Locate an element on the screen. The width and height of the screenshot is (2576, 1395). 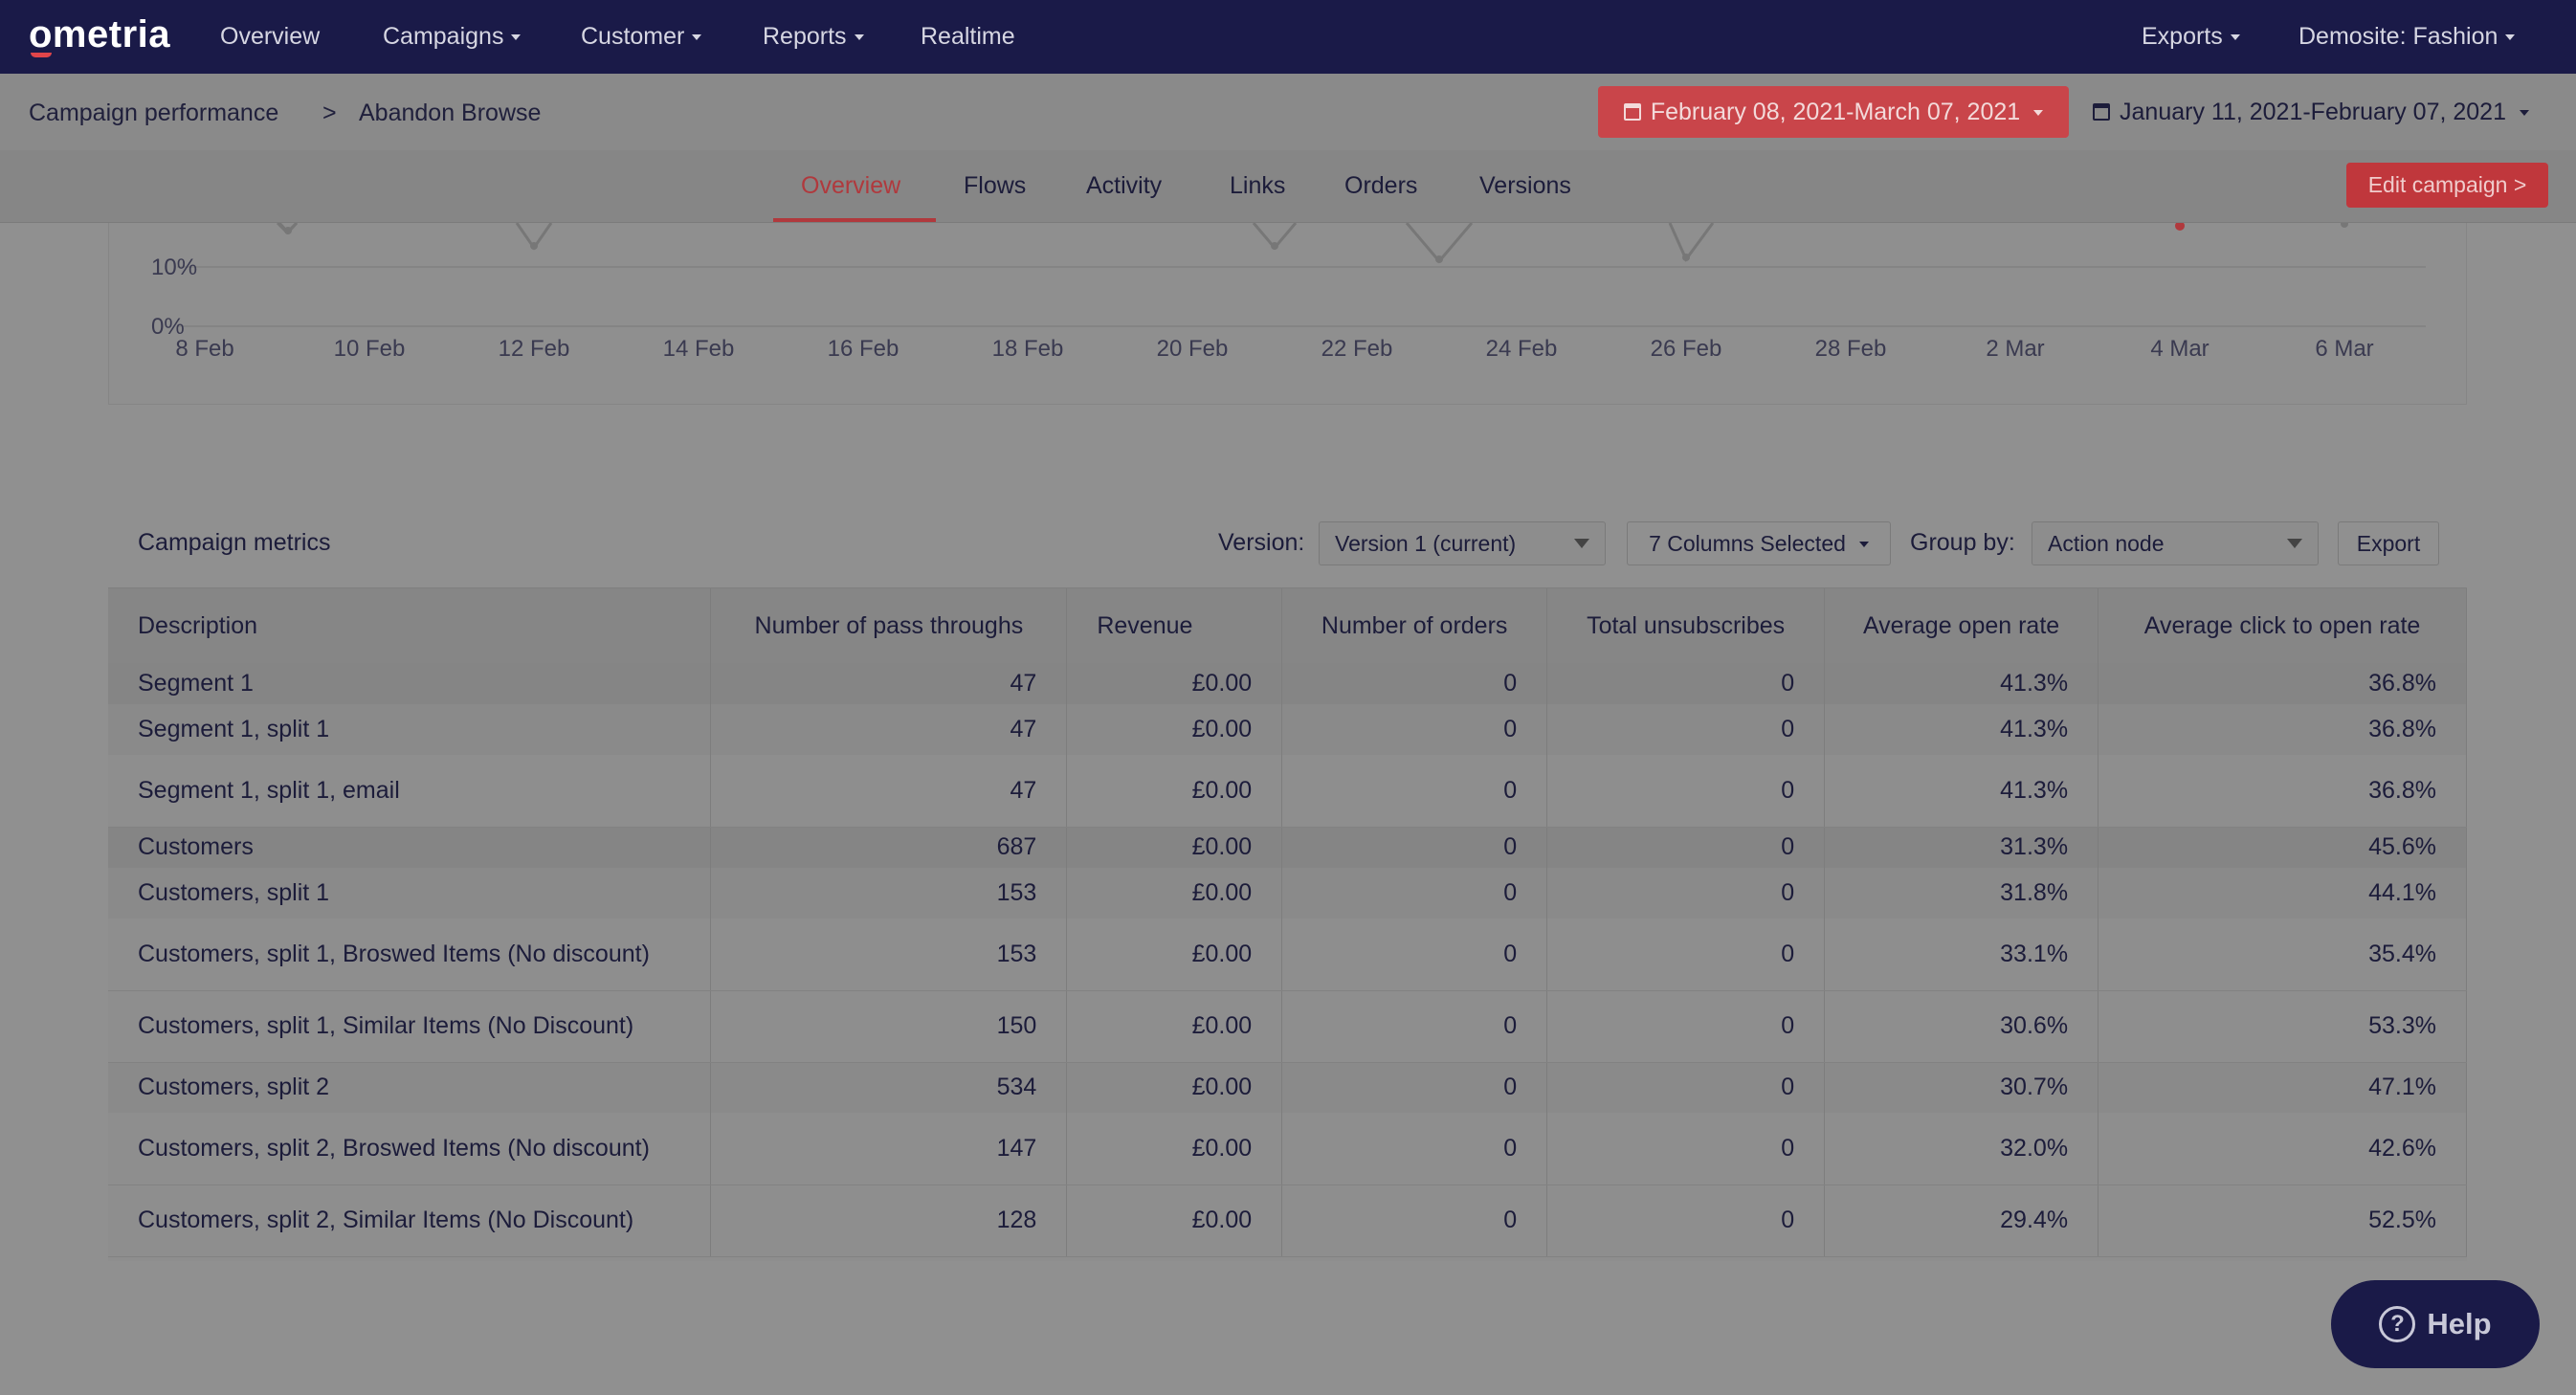
column-header: Number of orders is located at coordinates (1414, 625).